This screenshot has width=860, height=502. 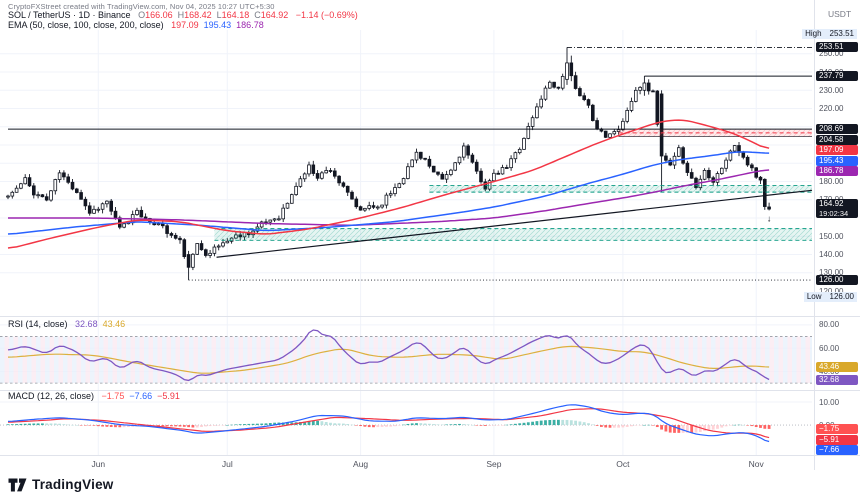 What do you see at coordinates (829, 348) in the screenshot?
I see `rsi-tick: 60.00` at bounding box center [829, 348].